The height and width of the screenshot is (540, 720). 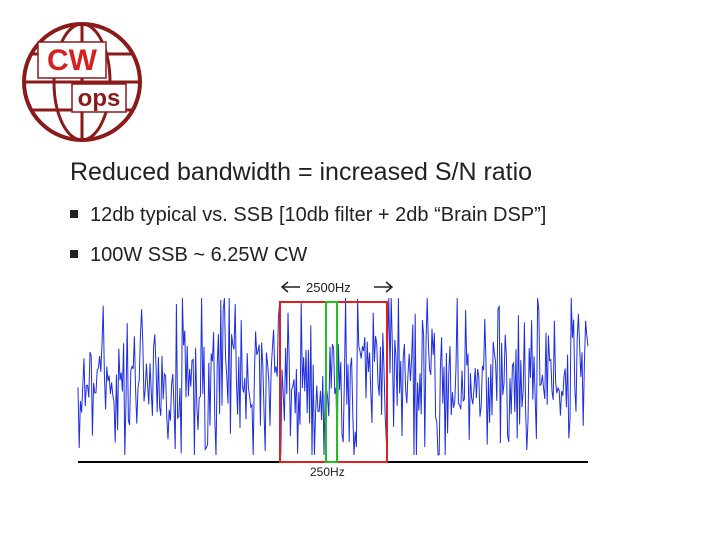 I want to click on bullet: 100W SSB ~ 6.25W CW, so click(x=188, y=255).